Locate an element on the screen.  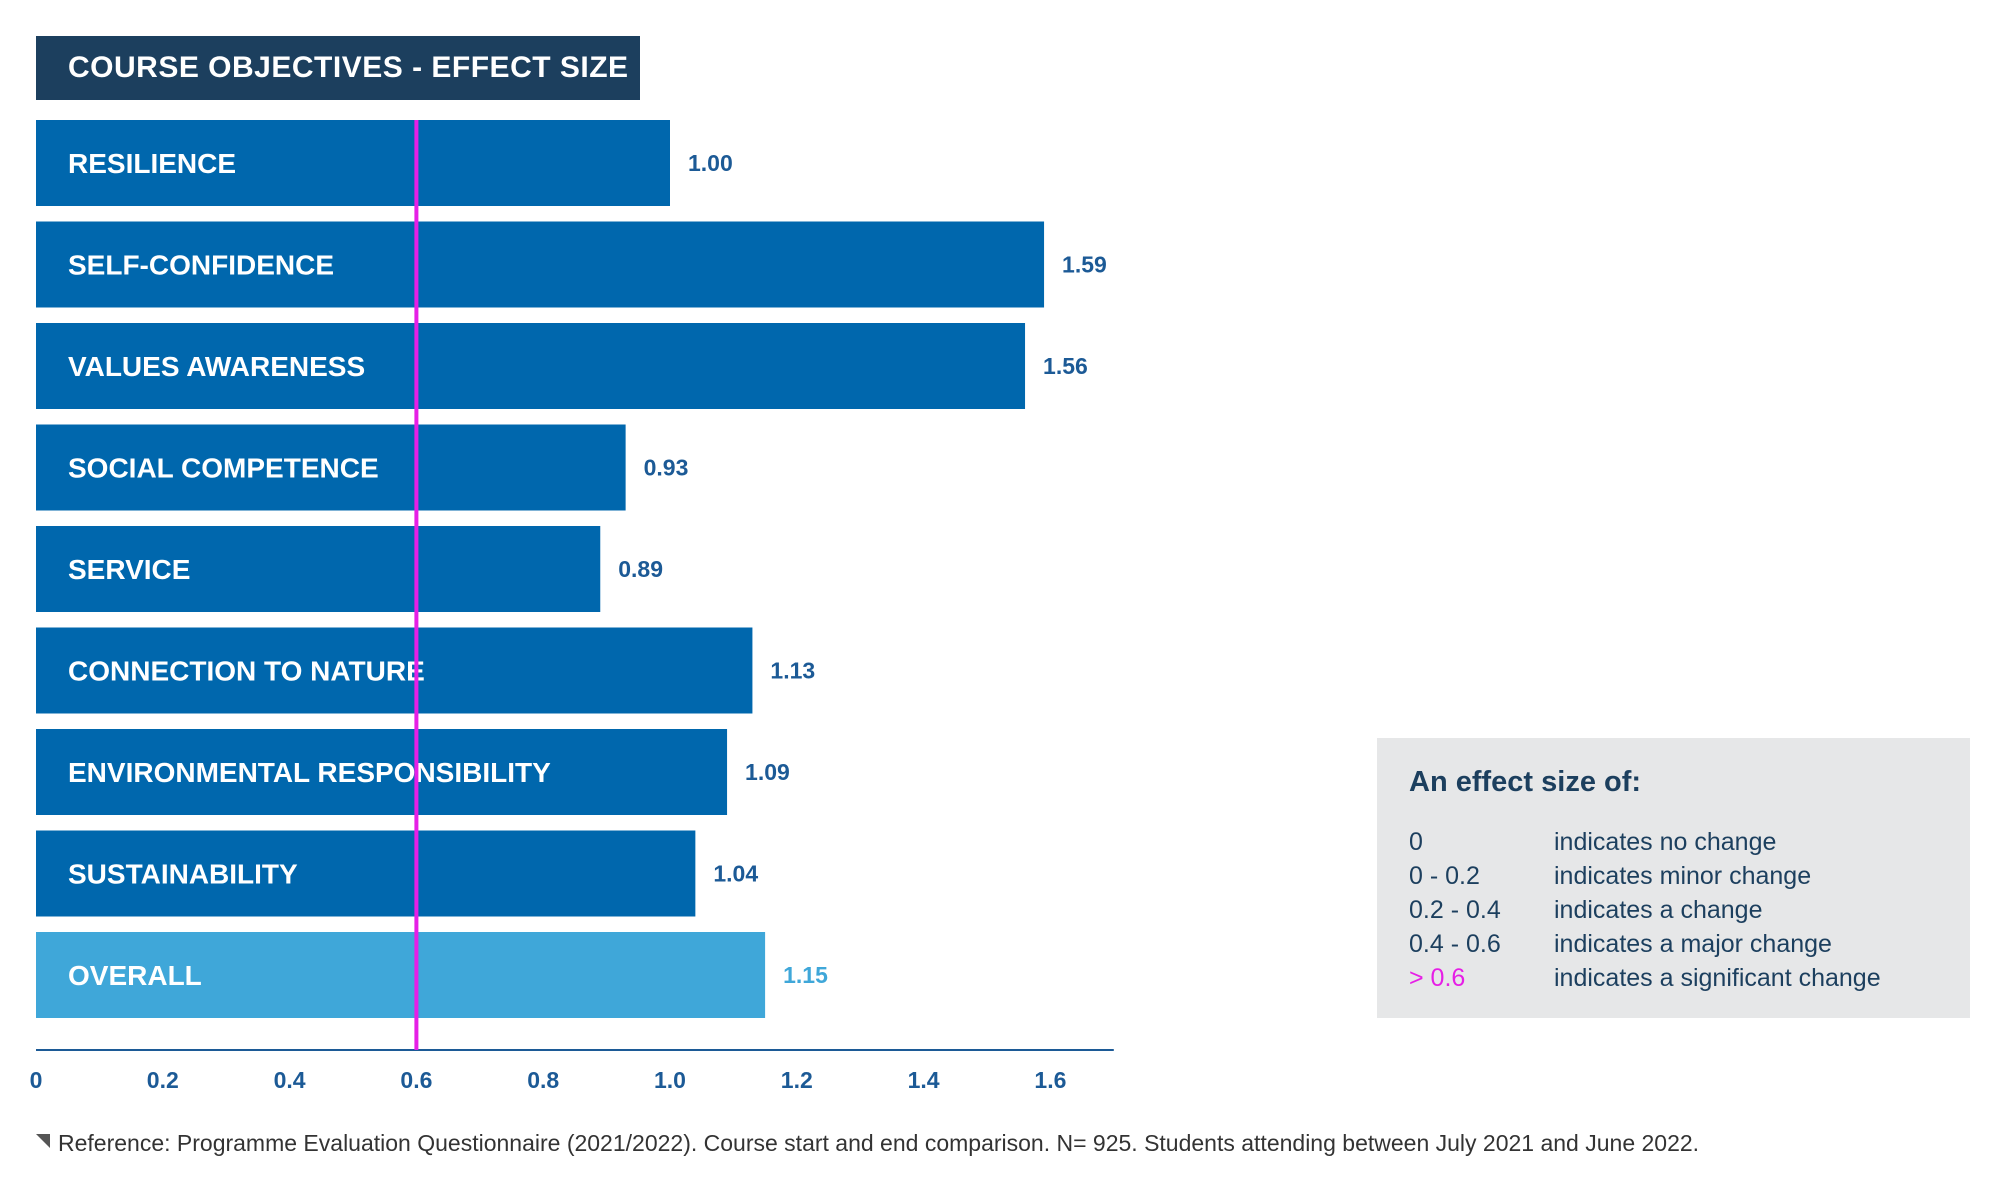
legend-range: 0.2 - 0.4 is located at coordinates (1455, 910).